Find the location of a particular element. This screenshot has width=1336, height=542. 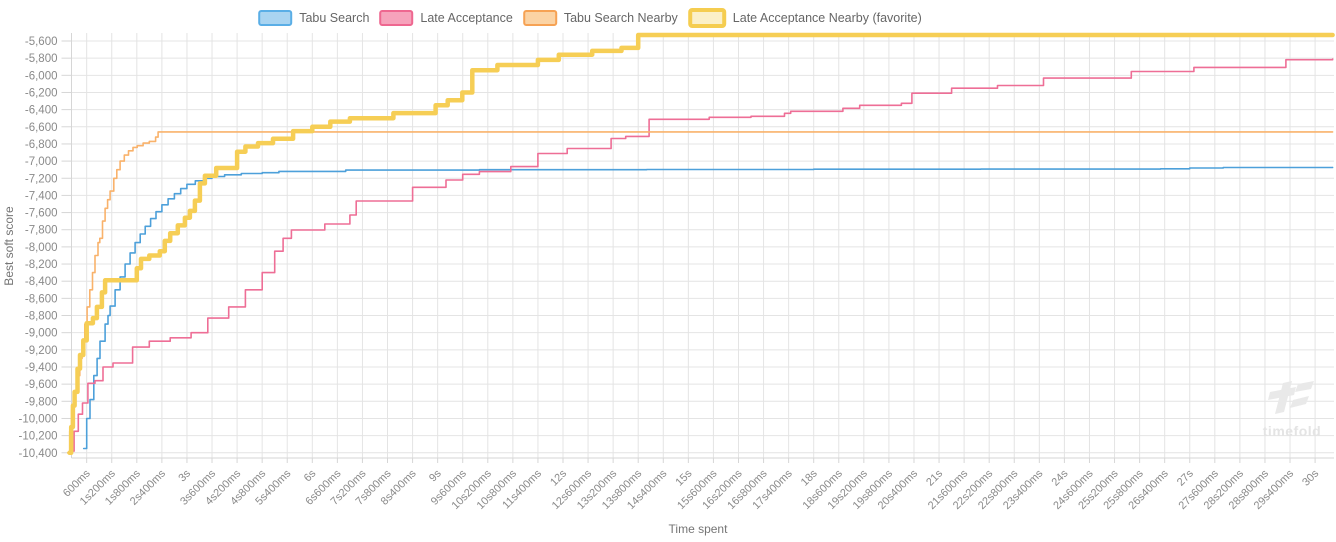

legend-swatch-late-acceptance-nearby-icon is located at coordinates (706, 18).